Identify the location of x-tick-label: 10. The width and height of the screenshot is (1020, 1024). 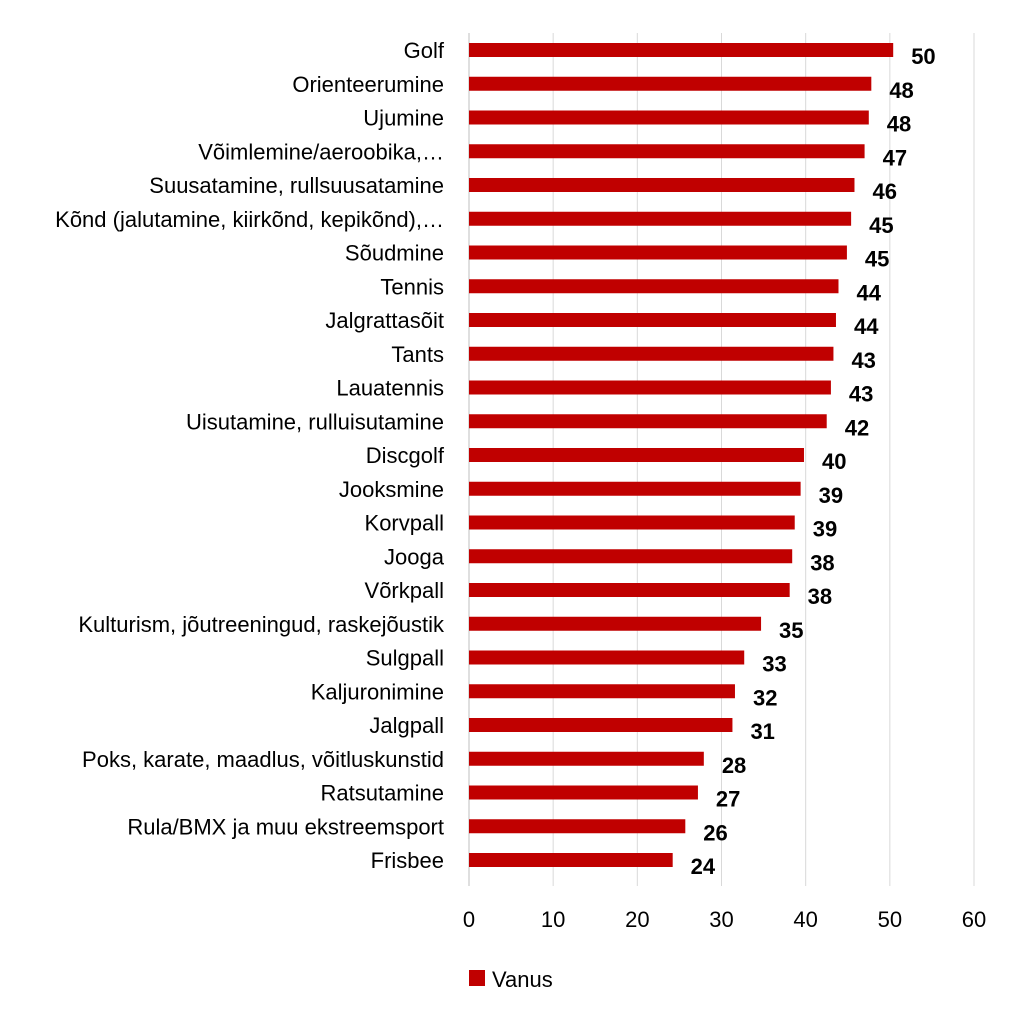
(553, 919).